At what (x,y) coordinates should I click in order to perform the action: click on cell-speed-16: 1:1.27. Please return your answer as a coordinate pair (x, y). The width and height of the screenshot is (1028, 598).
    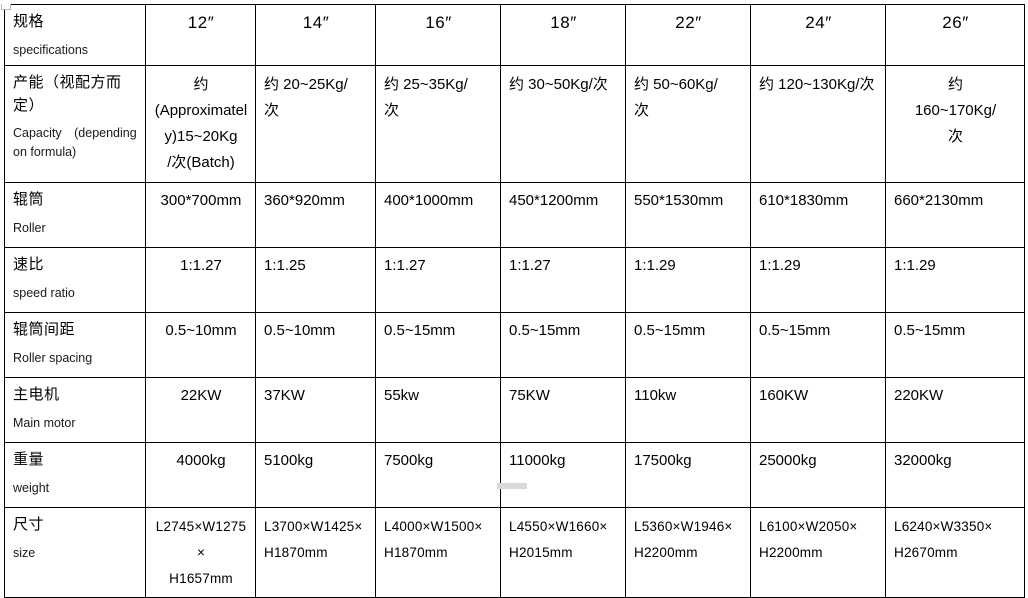
    Looking at the image, I should click on (438, 280).